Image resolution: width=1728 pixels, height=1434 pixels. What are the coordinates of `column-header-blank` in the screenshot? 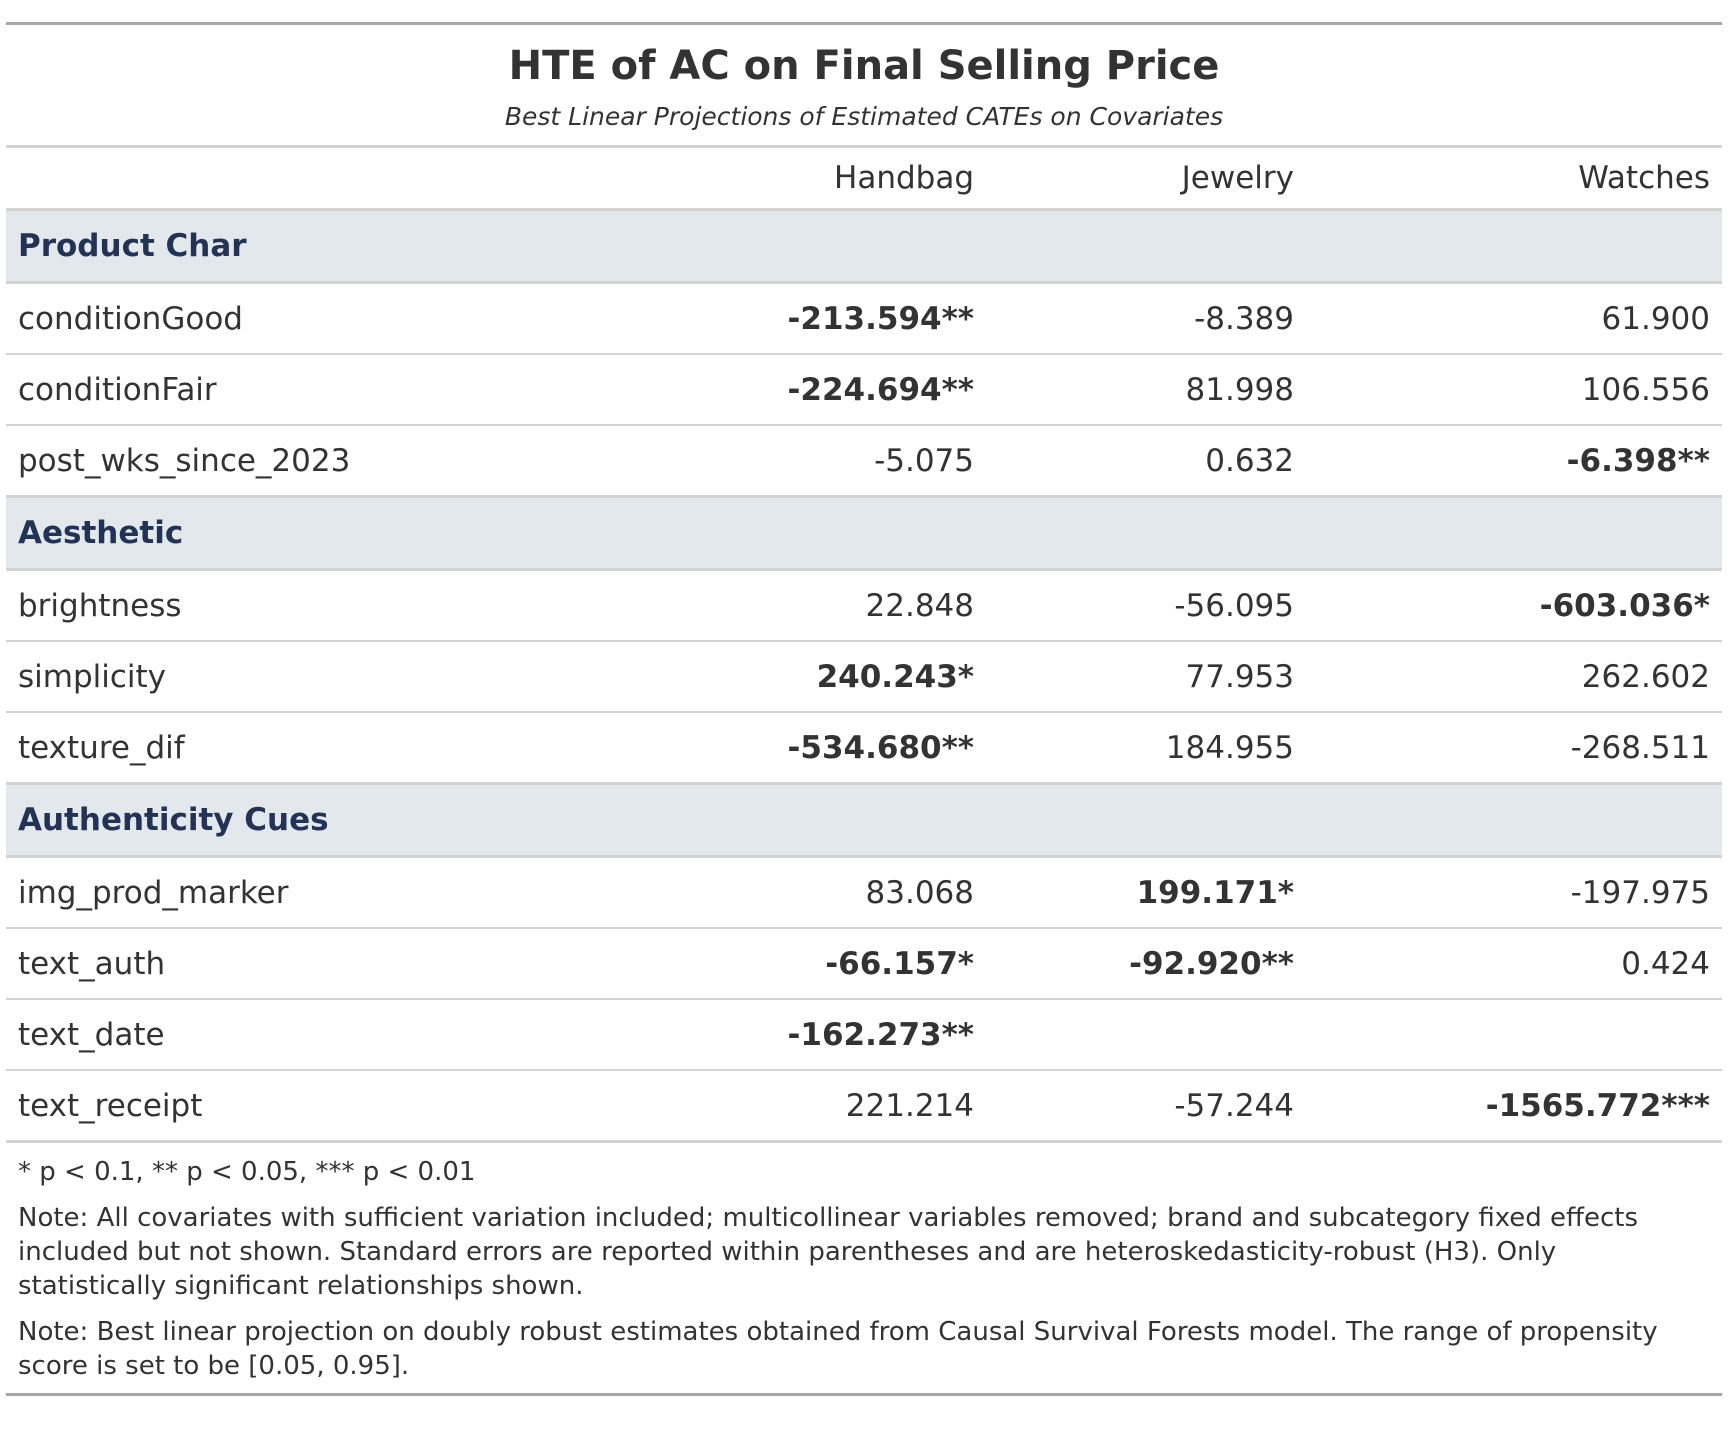 It's located at (351, 179).